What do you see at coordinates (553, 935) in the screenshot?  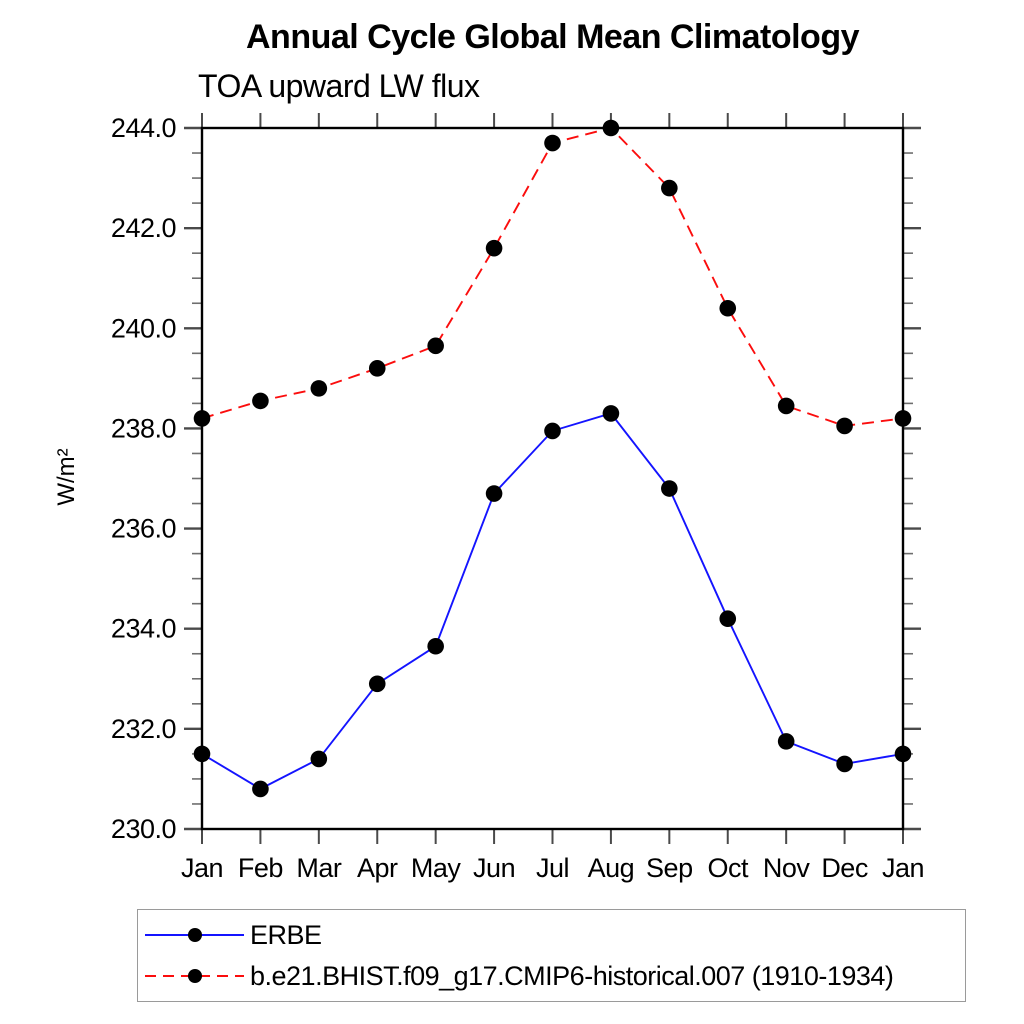 I see `legend-entry-erbe: ERBE` at bounding box center [553, 935].